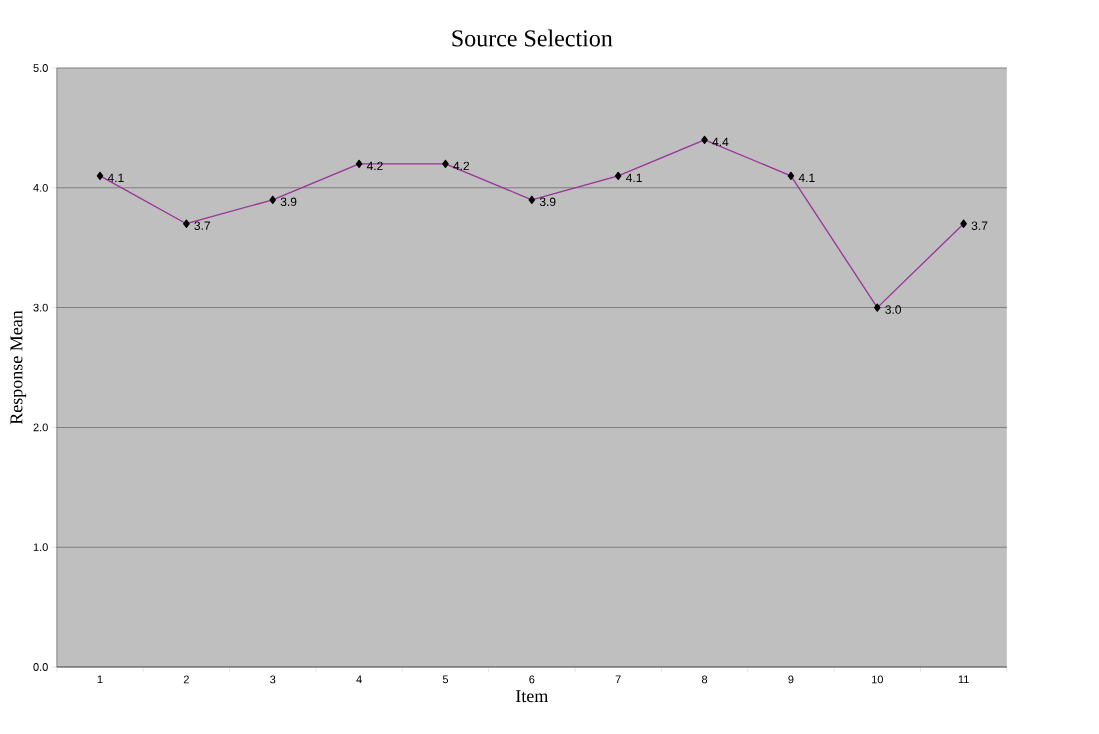  I want to click on data-label: 4.4, so click(720, 141).